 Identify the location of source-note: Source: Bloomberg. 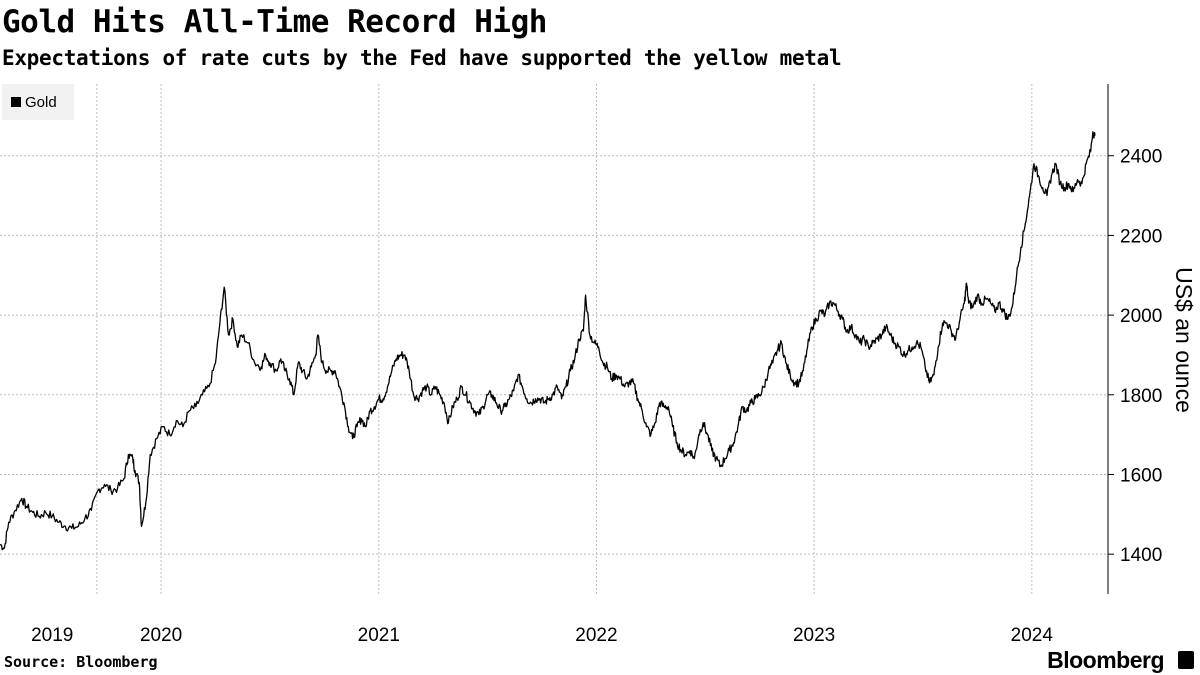
(81, 662).